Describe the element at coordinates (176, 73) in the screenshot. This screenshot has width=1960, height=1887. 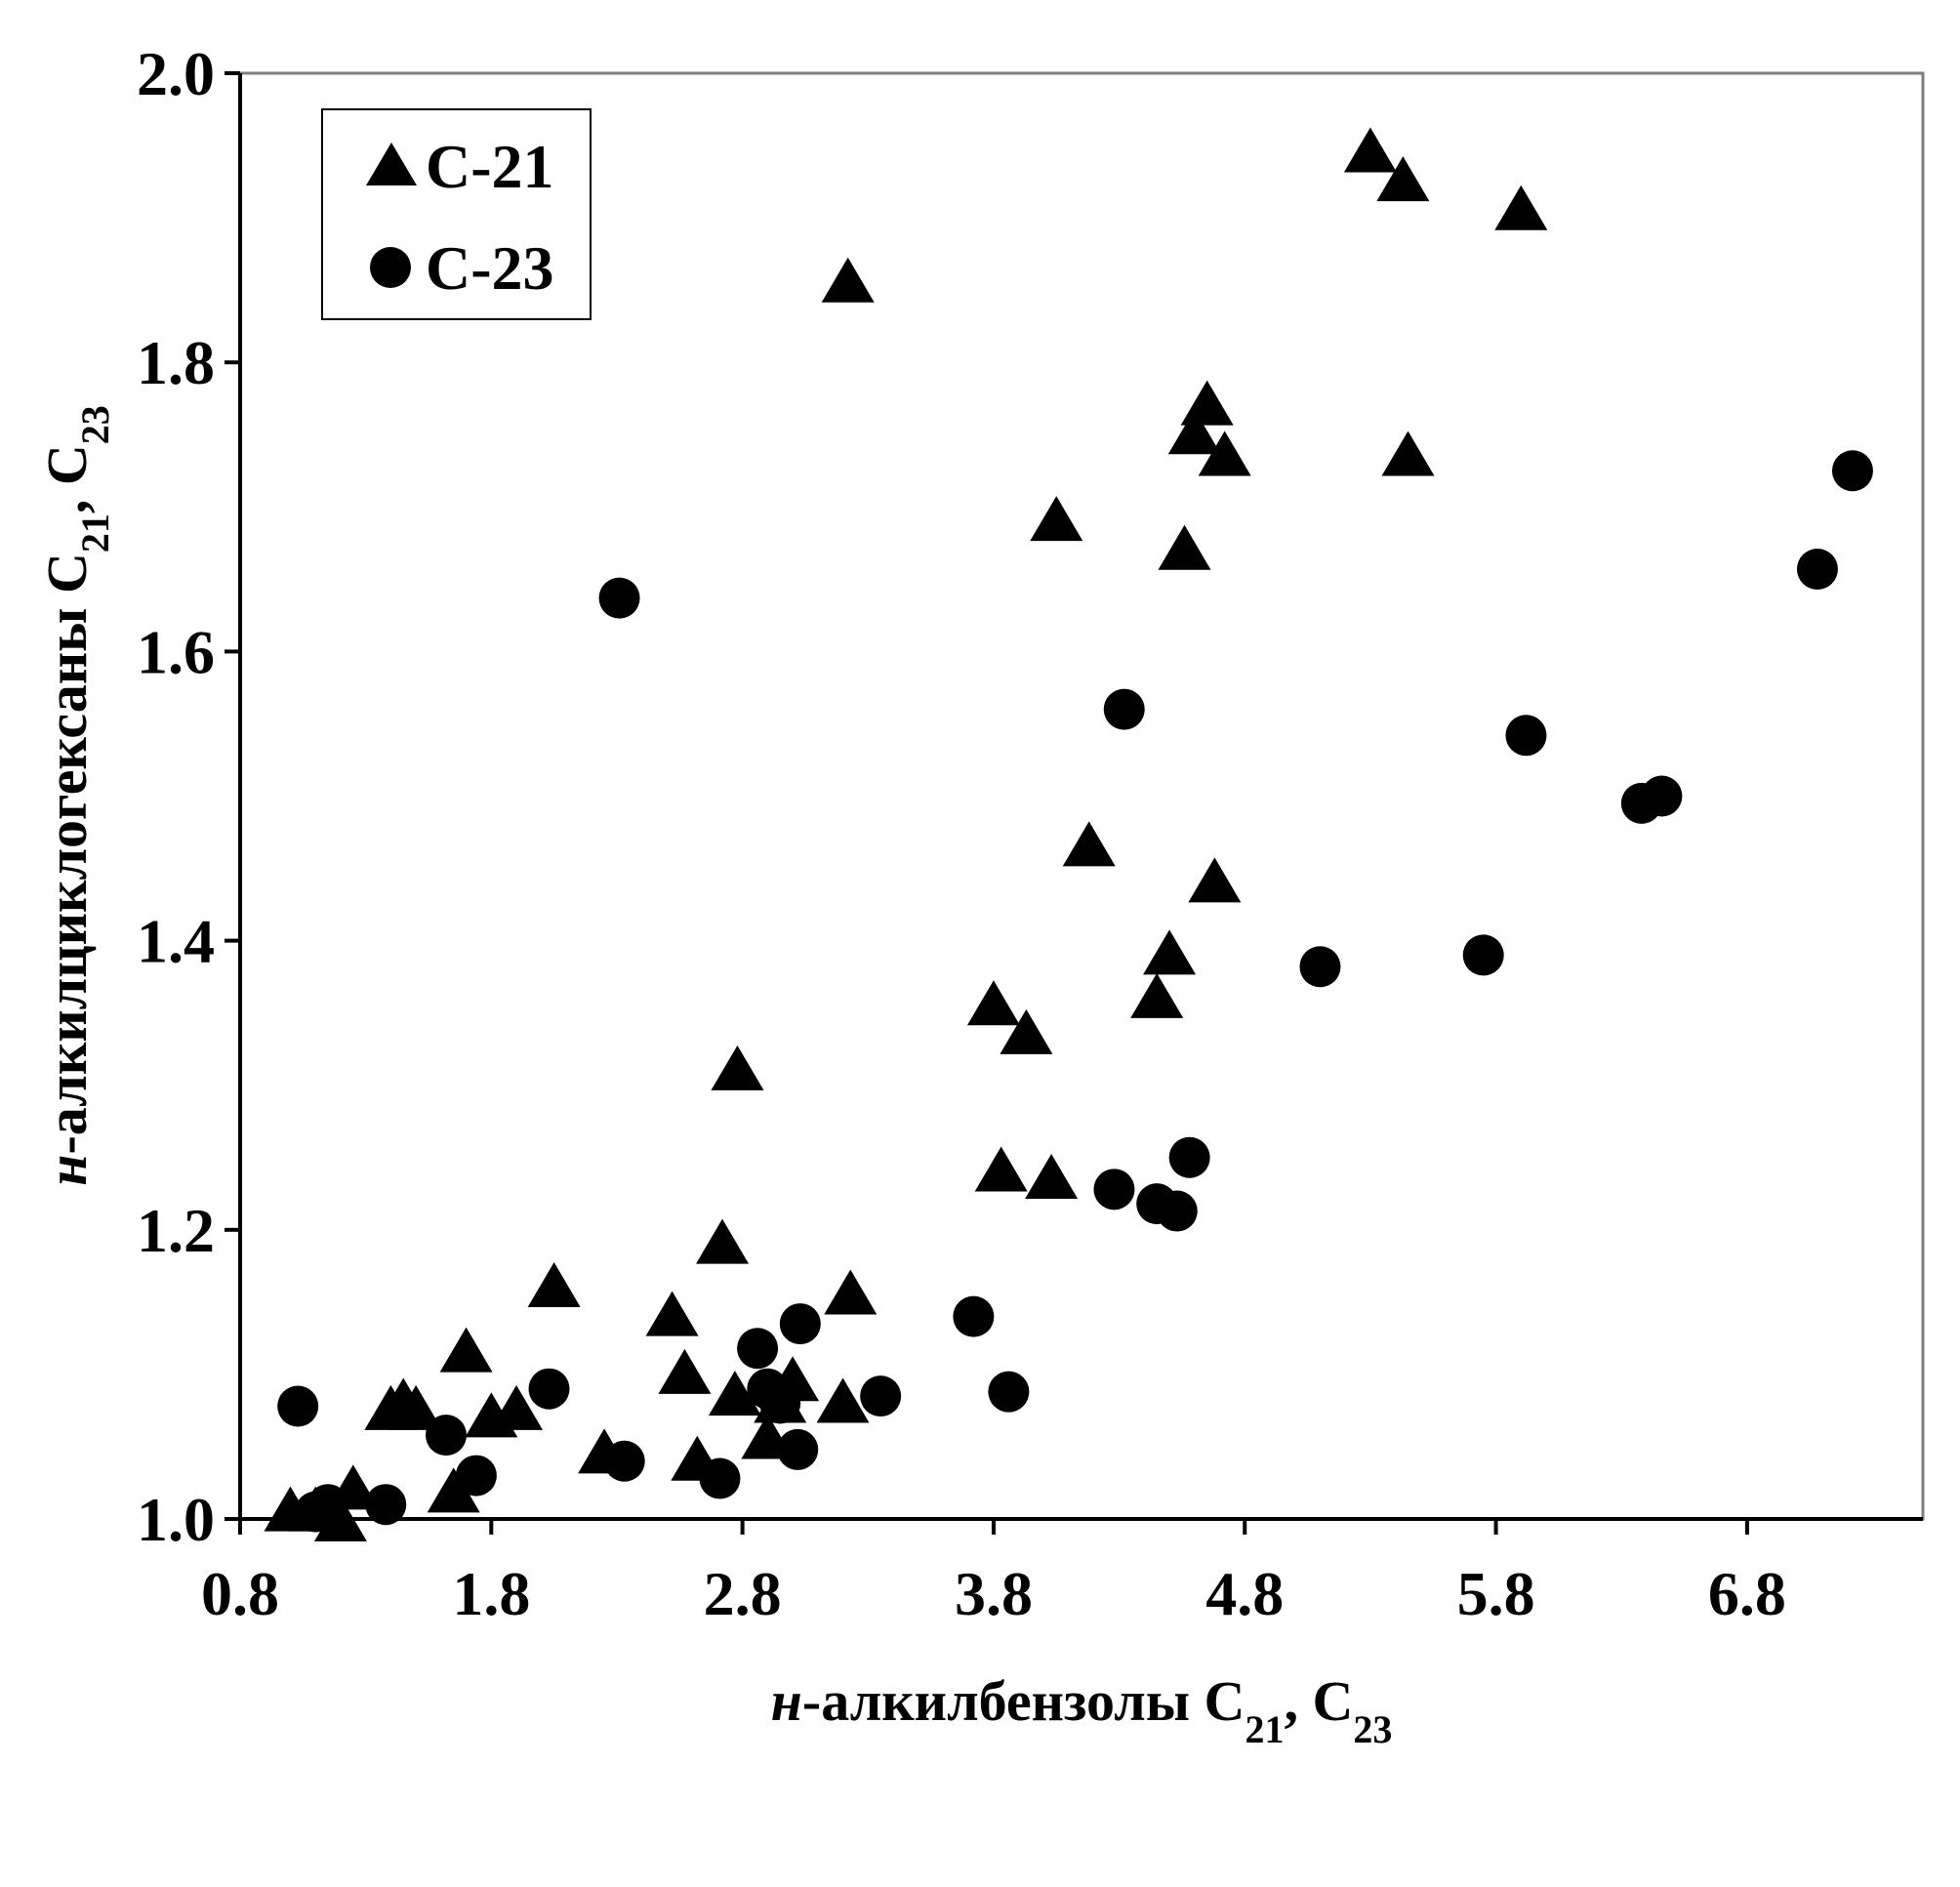
I see `y-tick-label: 2.0` at that location.